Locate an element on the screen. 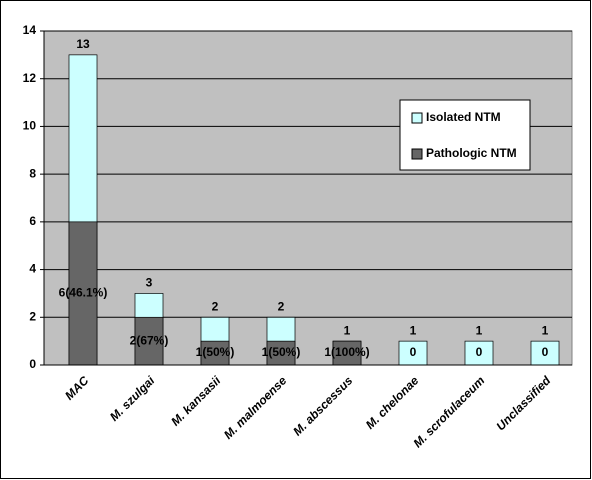 The height and width of the screenshot is (480, 592). y-tick-label: 6 is located at coordinates (32, 221).